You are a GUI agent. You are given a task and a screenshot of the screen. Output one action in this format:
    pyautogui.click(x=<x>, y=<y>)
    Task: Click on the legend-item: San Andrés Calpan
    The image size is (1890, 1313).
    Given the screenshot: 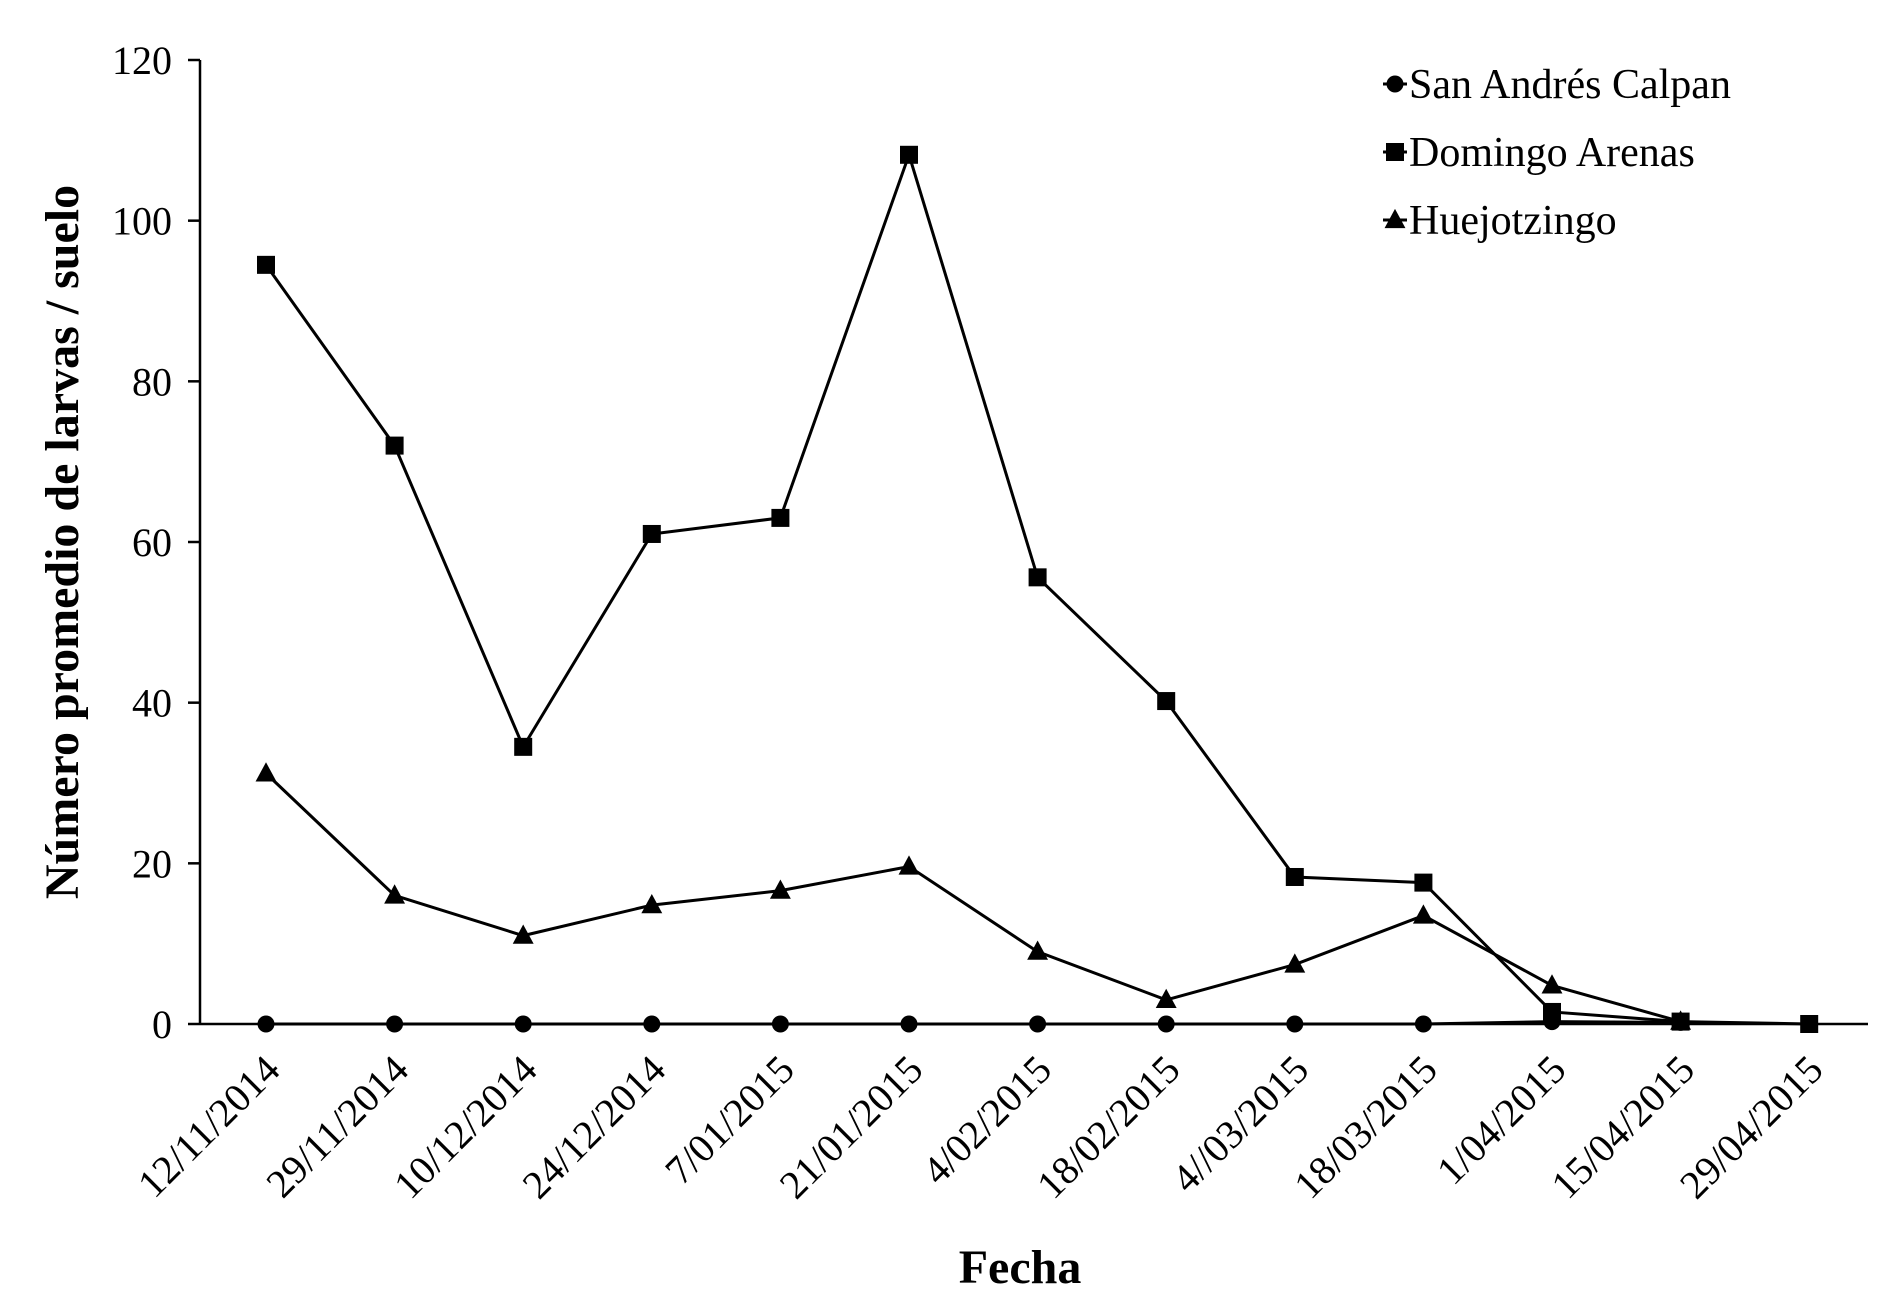 What is the action you would take?
    pyautogui.click(x=1557, y=85)
    